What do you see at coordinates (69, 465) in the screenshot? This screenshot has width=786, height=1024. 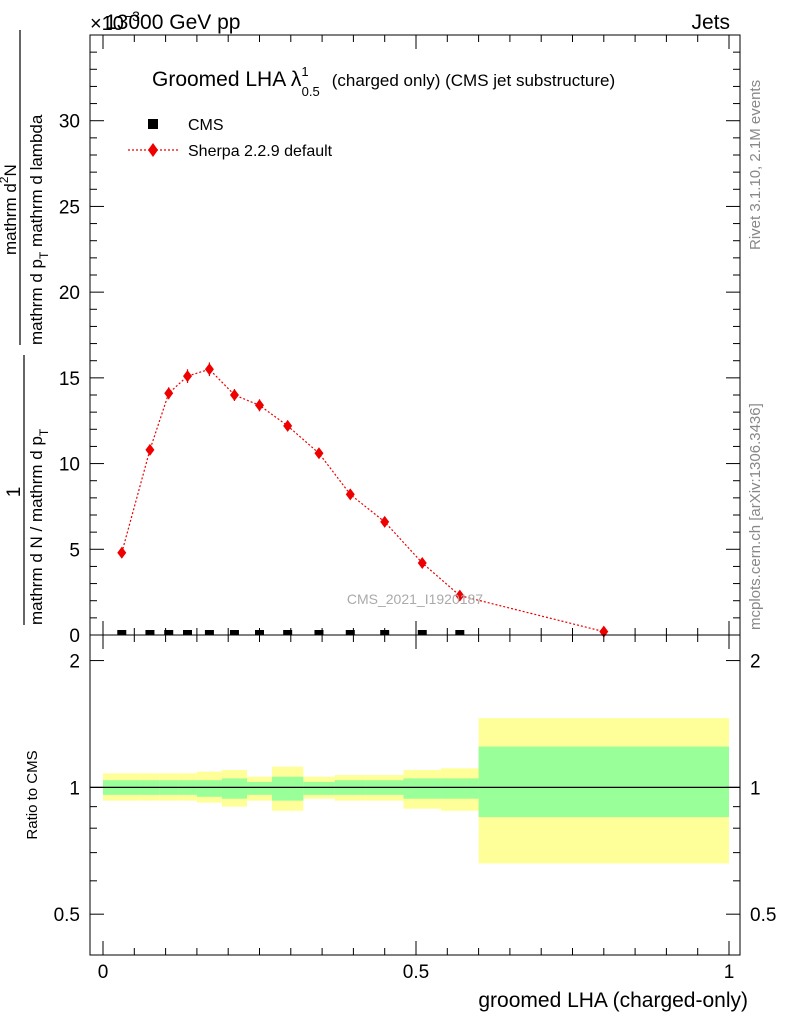 I see `main-ytick-label: 10` at bounding box center [69, 465].